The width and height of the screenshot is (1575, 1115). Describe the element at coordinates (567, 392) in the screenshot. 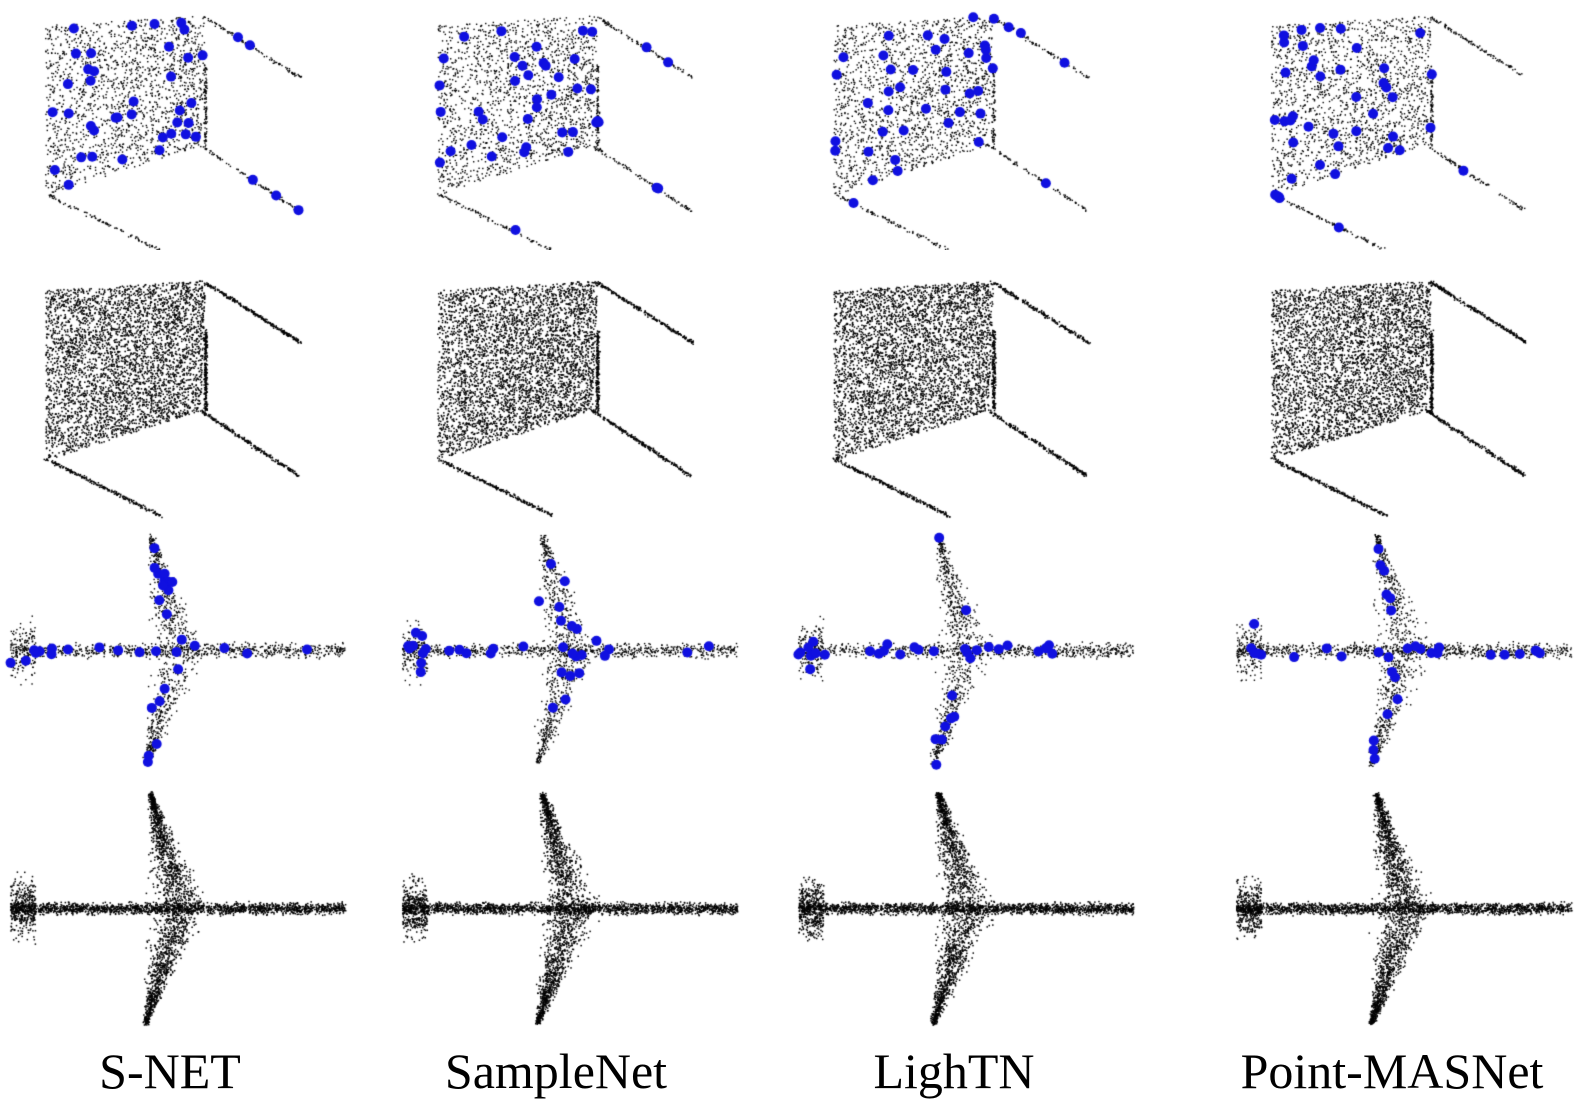

I see `chair-pointcloud-r2-c2` at that location.